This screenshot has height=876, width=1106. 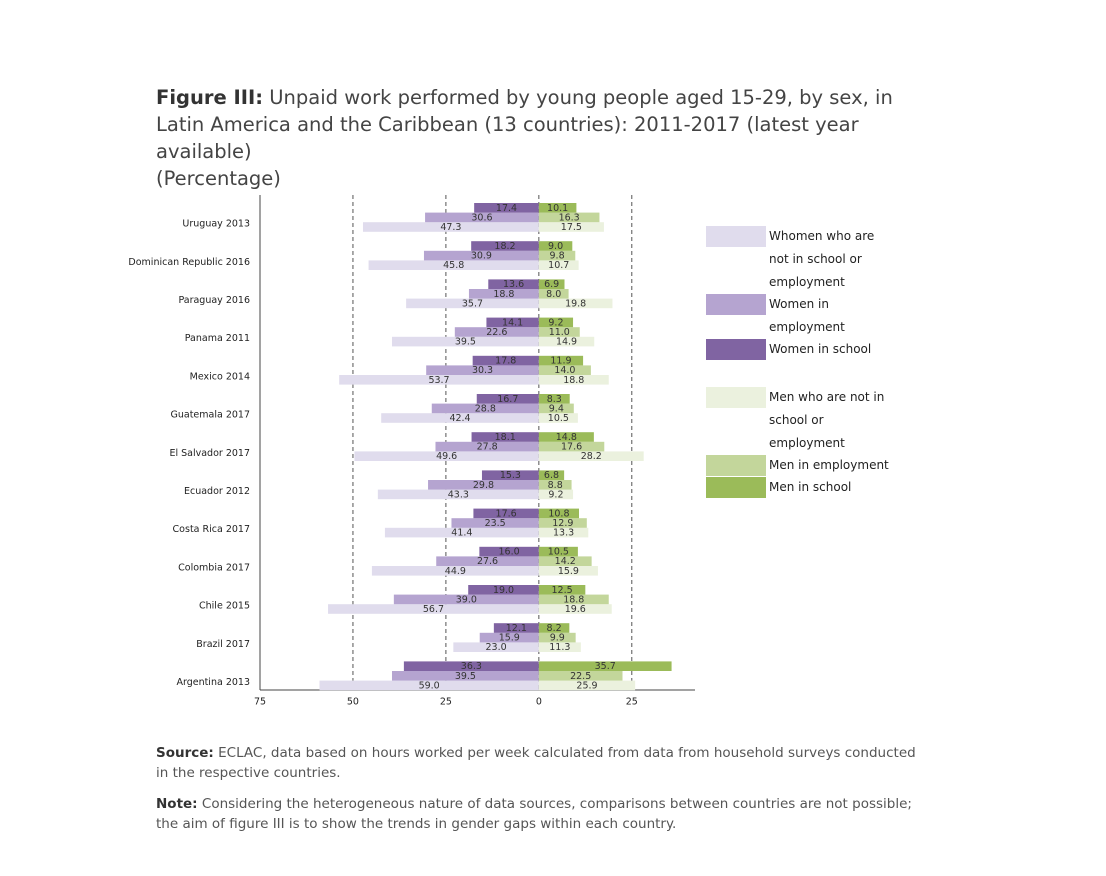 I want to click on value-label: 28.2, so click(x=591, y=456).